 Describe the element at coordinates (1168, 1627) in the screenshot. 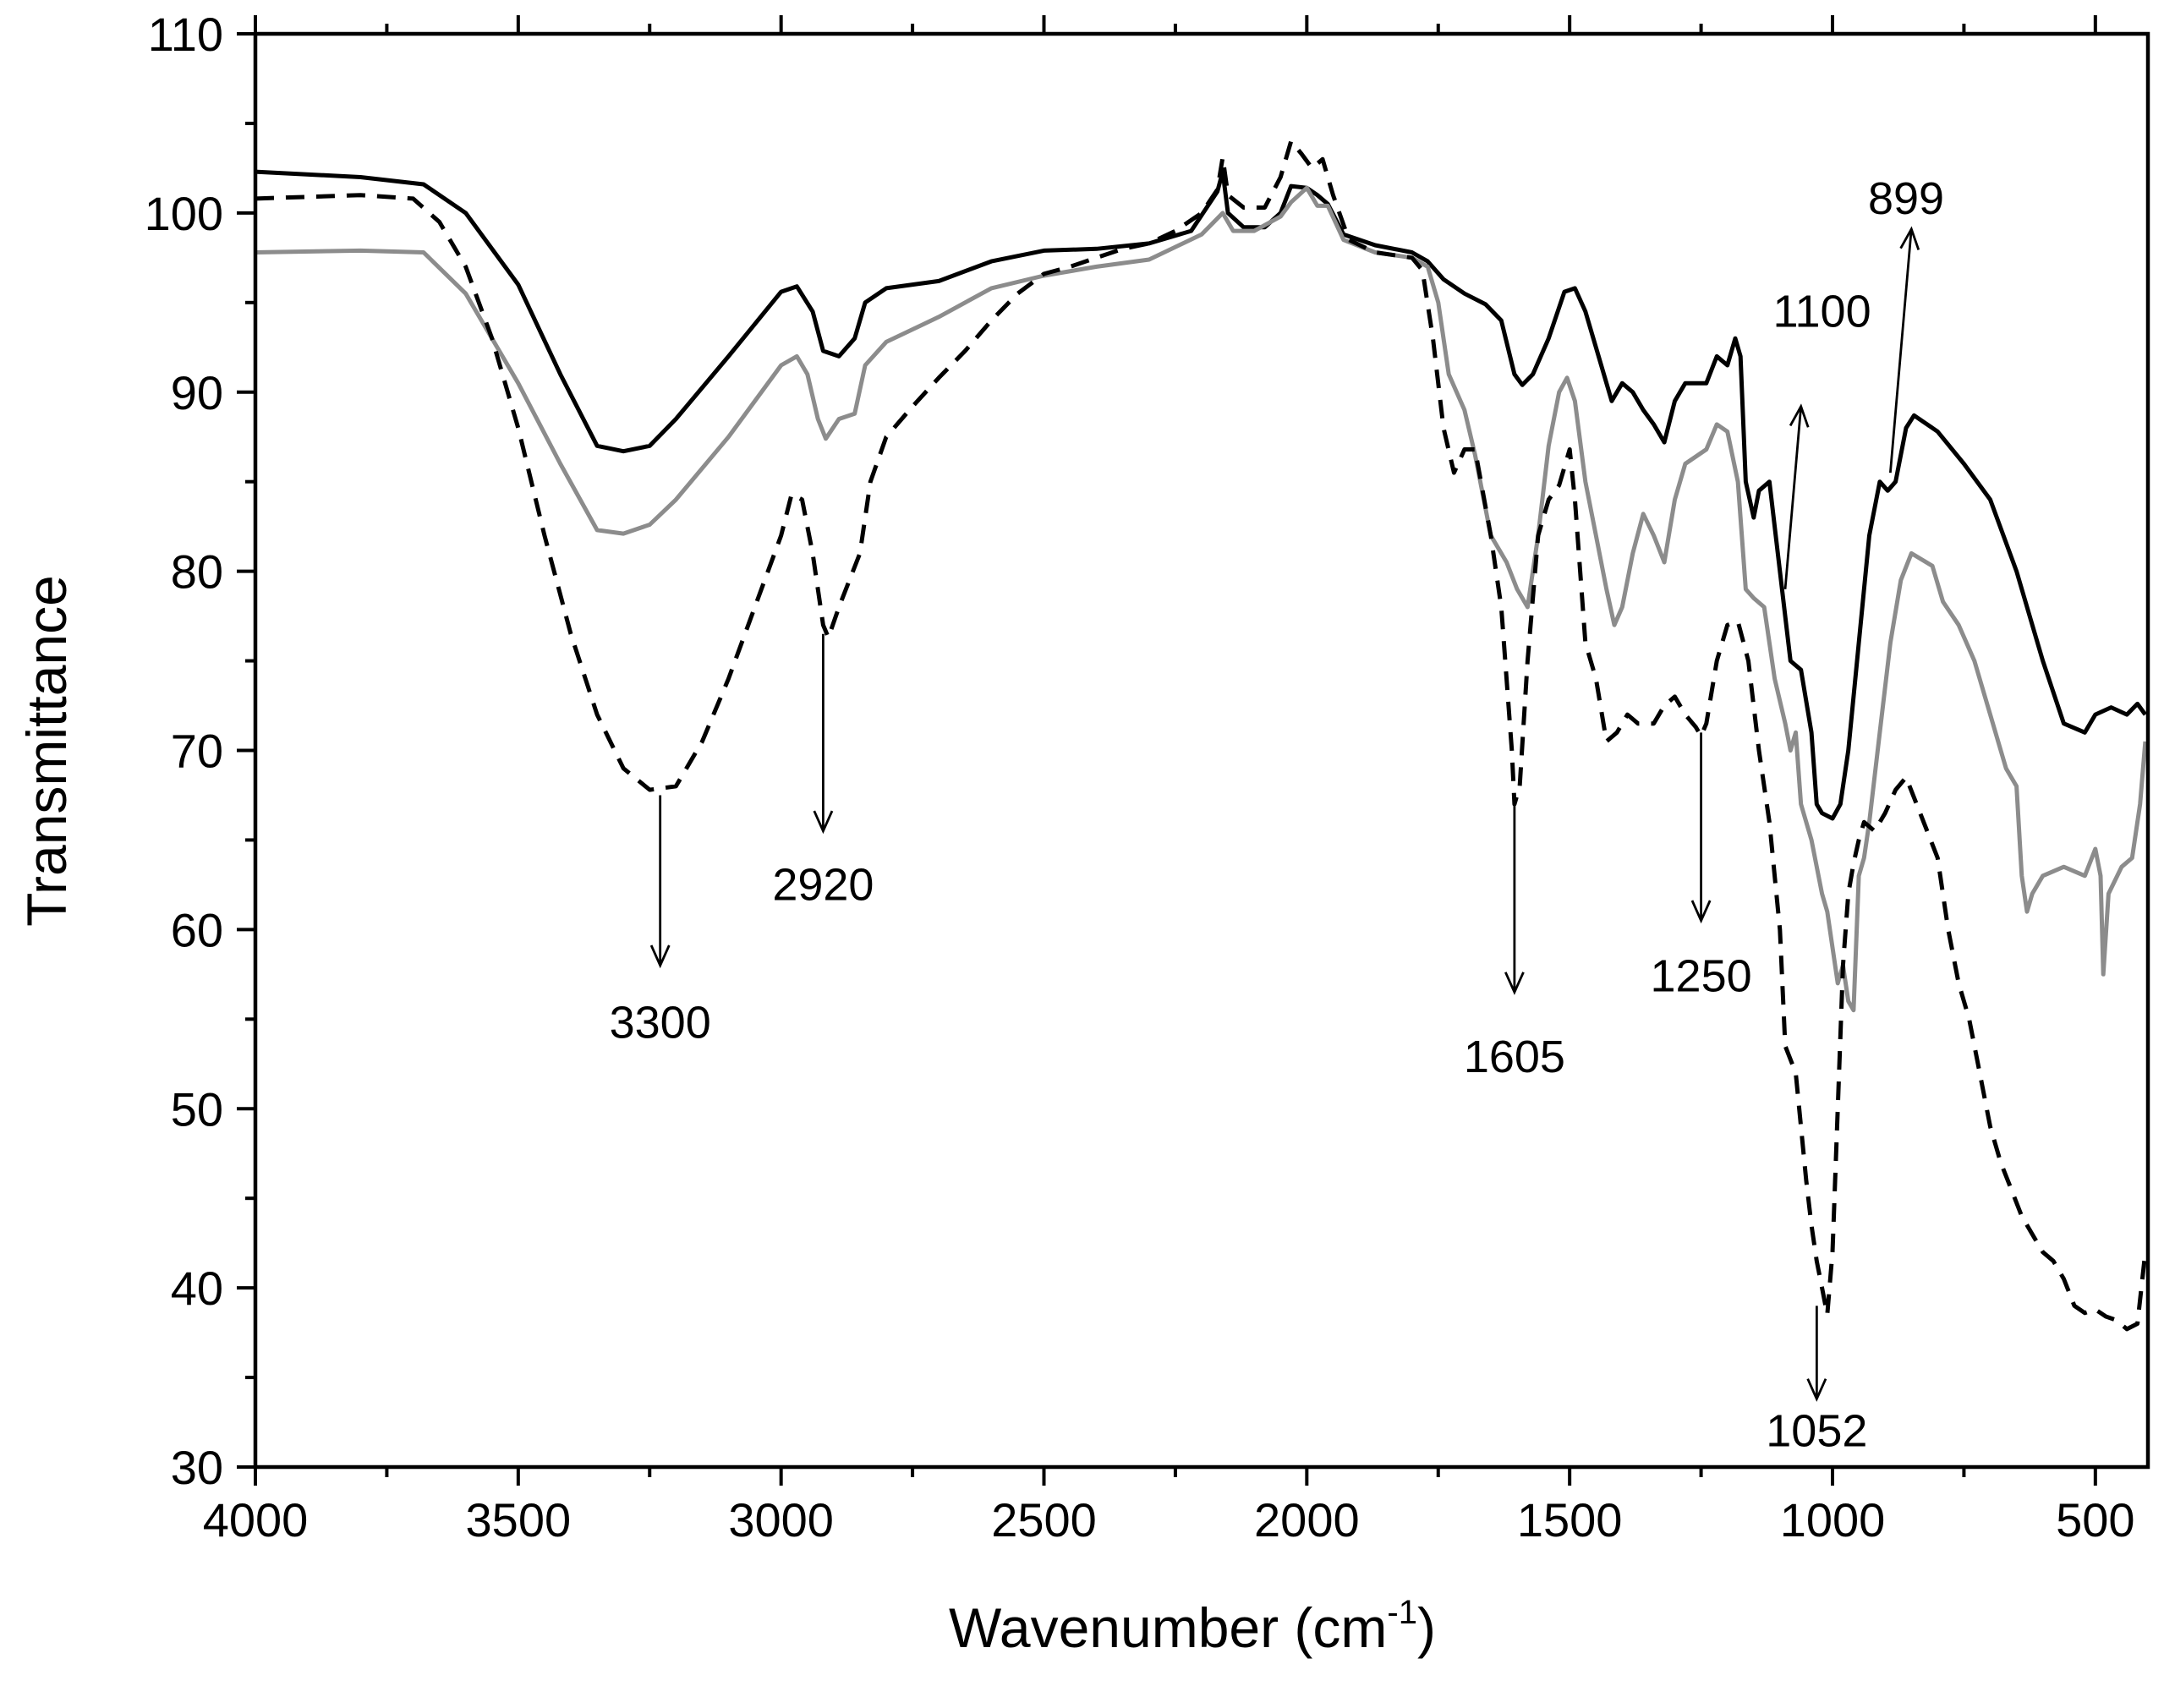

I see `x-axis-title-main: Wavenumber (cm` at that location.